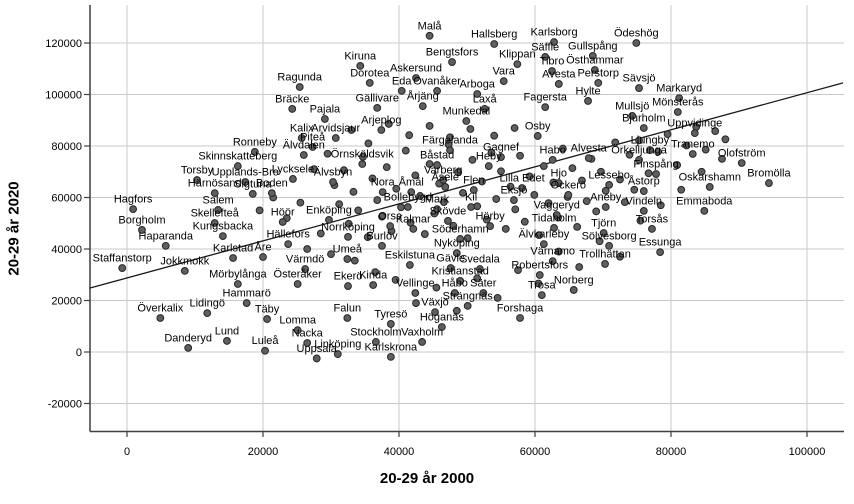  What do you see at coordinates (337, 345) in the screenshot?
I see `point-label: Linköping` at bounding box center [337, 345].